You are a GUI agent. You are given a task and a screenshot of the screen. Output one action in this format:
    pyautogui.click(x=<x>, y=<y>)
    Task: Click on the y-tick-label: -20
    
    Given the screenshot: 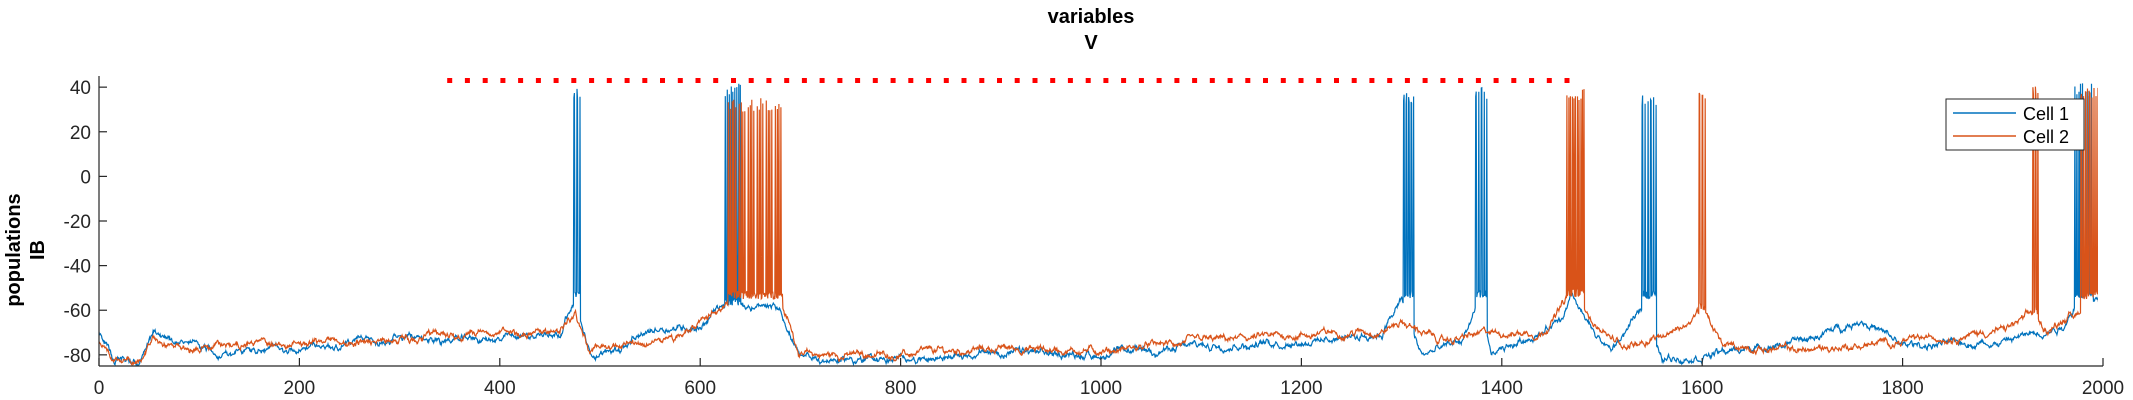 What is the action you would take?
    pyautogui.click(x=77, y=222)
    